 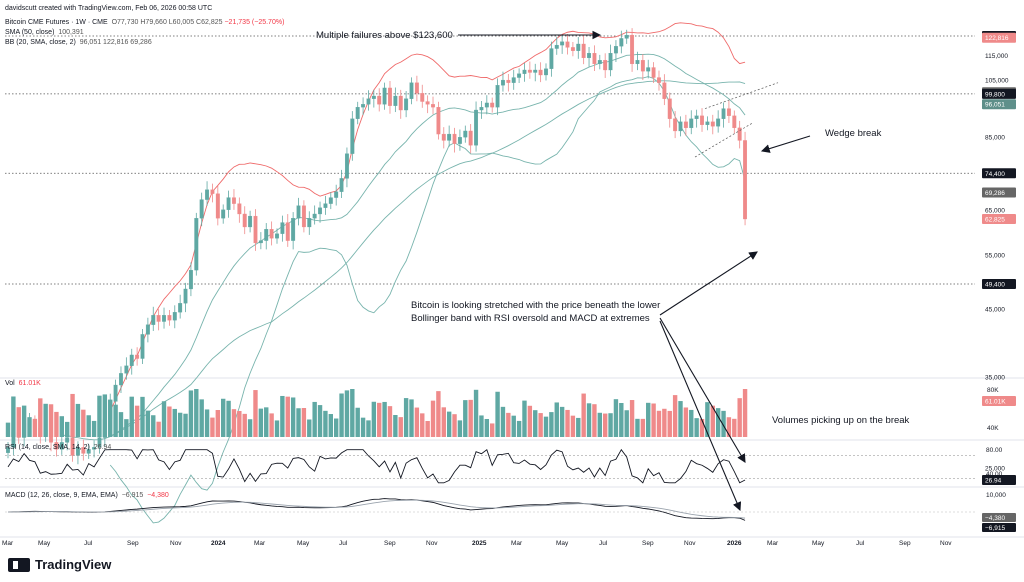 I want to click on annotation-volumes: Volumes picking up on the break, so click(x=841, y=420).